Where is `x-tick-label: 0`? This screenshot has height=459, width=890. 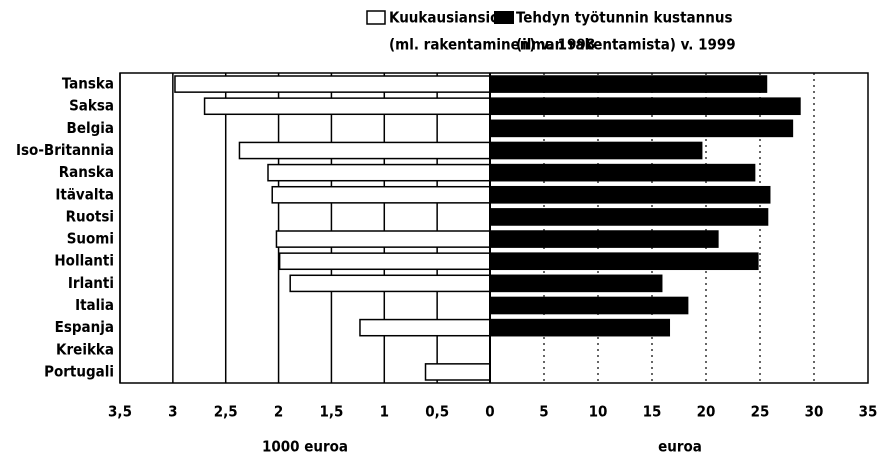
x-tick-label: 0 is located at coordinates (489, 412).